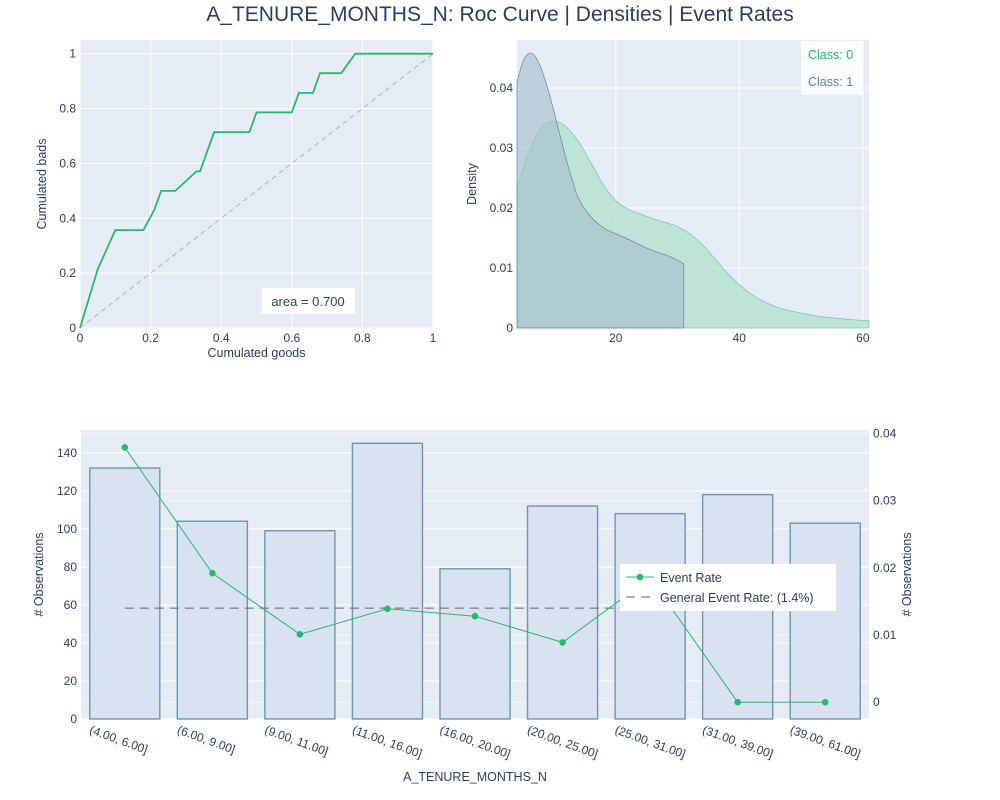 The width and height of the screenshot is (1000, 800). Describe the element at coordinates (475, 777) in the screenshot. I see `event-rate-x-axis-label: A_TENURE_MONTHS_N` at that location.